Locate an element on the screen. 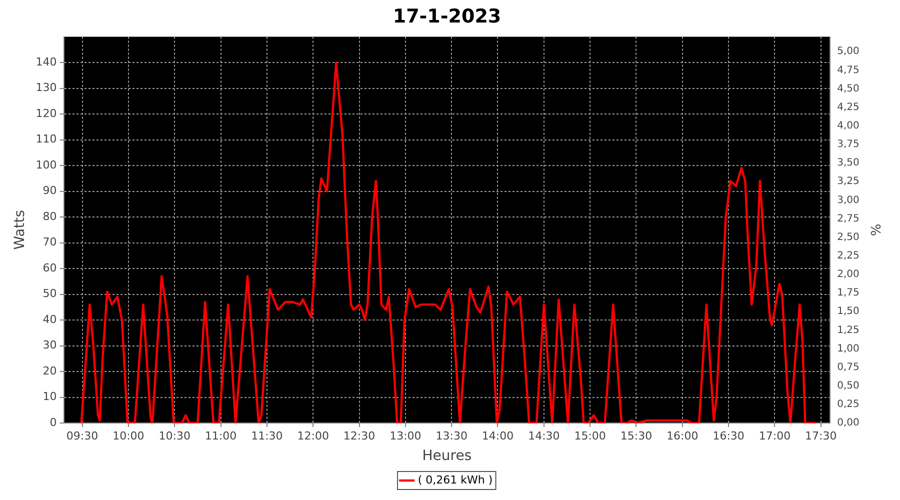 The image size is (900, 500). y2-tick-label: 2,50 is located at coordinates (848, 237).